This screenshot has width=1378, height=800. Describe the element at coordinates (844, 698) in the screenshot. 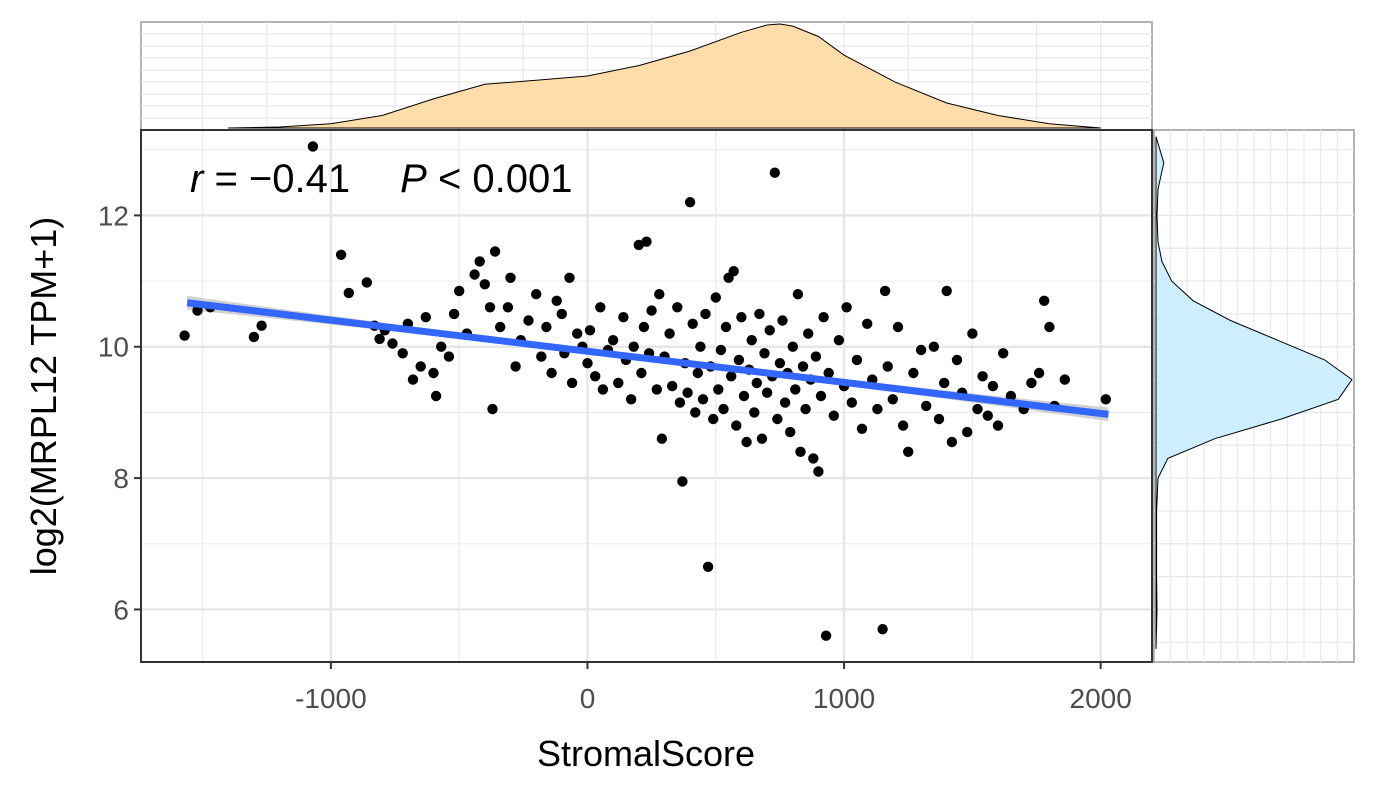

I see `x-tick-label: 1000` at that location.